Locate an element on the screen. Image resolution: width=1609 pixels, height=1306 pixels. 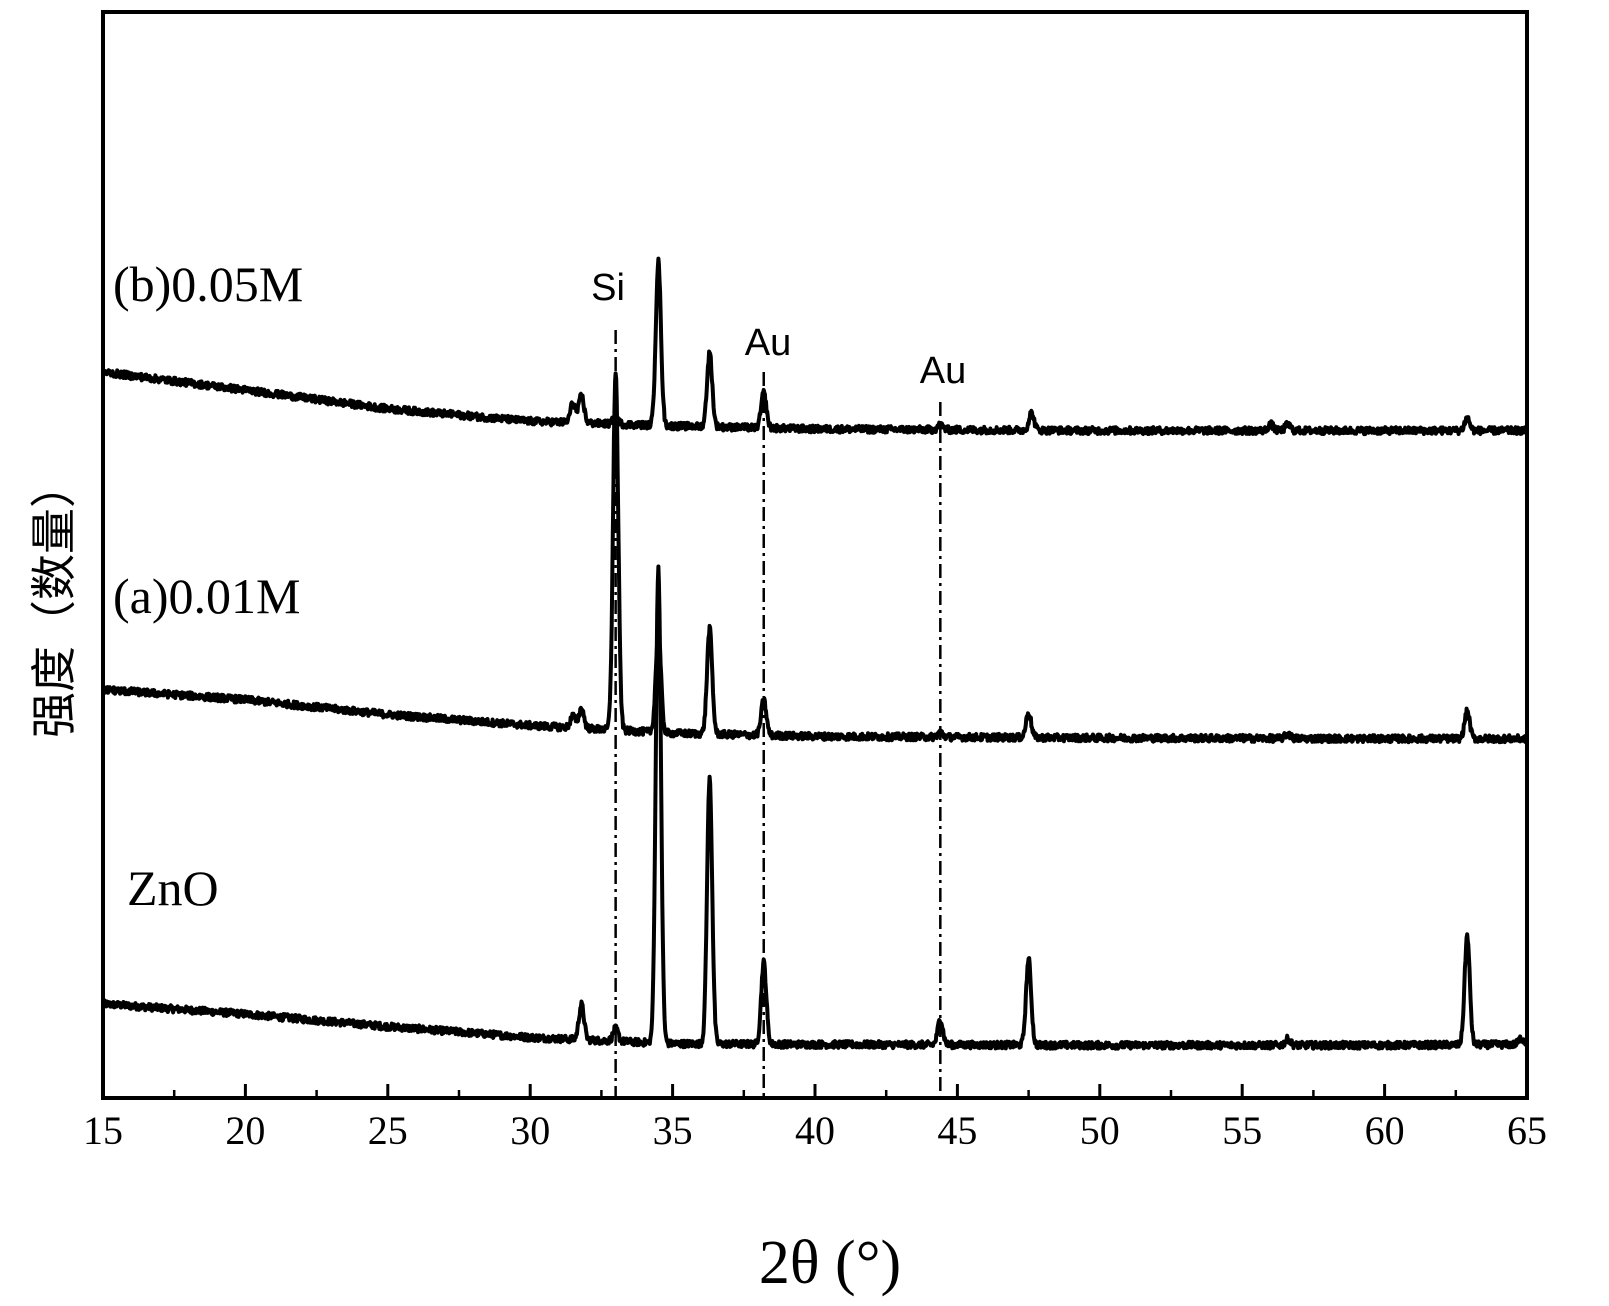
series-label-0: ZnO is located at coordinates (173, 888).